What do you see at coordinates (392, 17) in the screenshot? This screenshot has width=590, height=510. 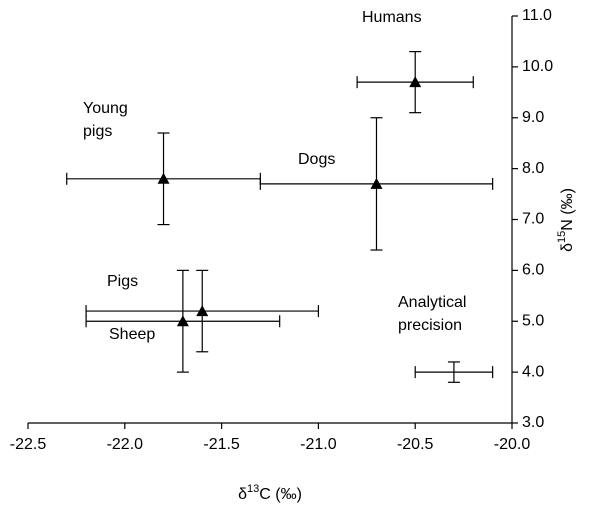 I see `series-label: Humans` at bounding box center [392, 17].